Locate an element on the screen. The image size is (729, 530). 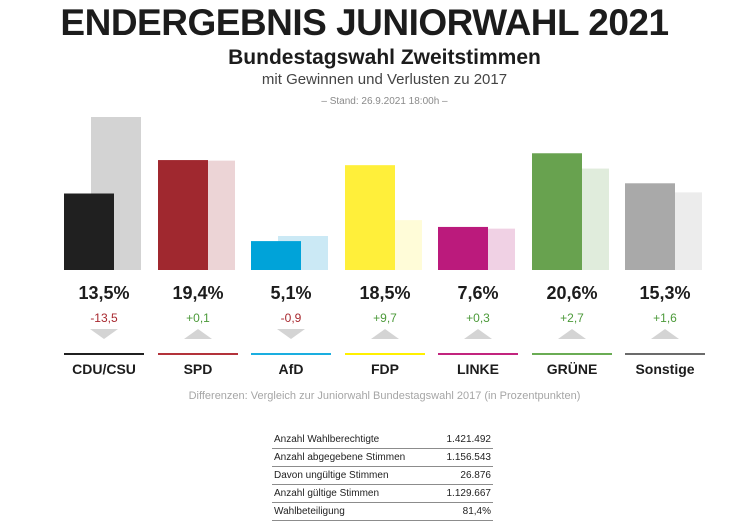
chart-subtitle-secondary: mit Gewinnen und Verlusten zu 2017 is located at coordinates (384, 79).